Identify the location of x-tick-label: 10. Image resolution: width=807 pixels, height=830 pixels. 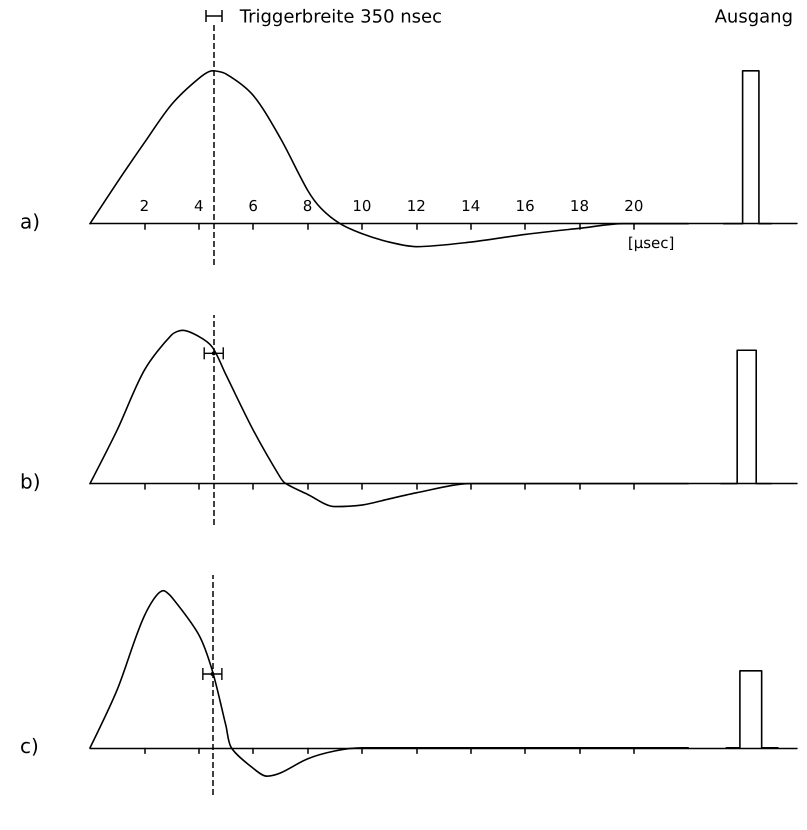
(362, 206).